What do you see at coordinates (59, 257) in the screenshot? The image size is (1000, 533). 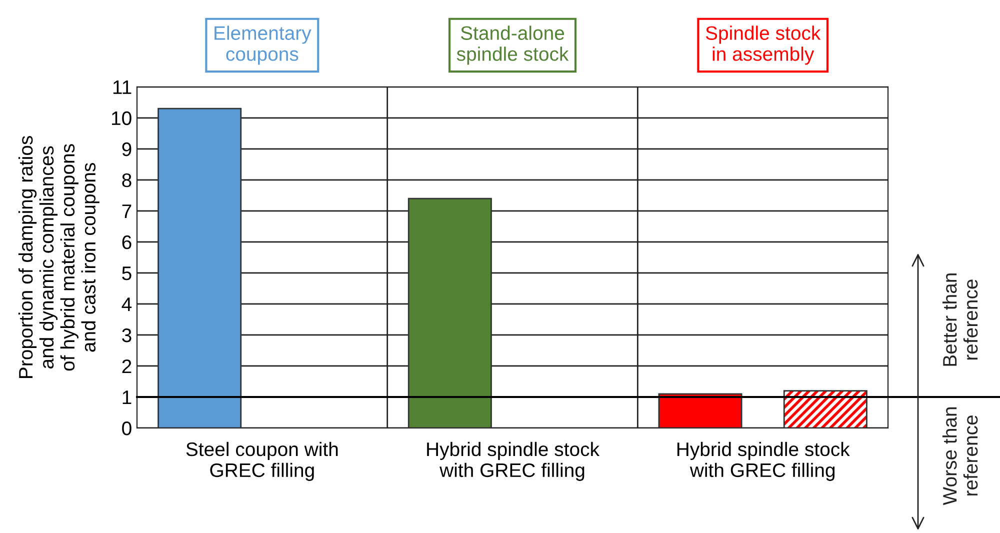 I see `y-axis-title: Proportion of damping ratios and dynamic compliances of hybrid material coupons and cast iron coupons` at bounding box center [59, 257].